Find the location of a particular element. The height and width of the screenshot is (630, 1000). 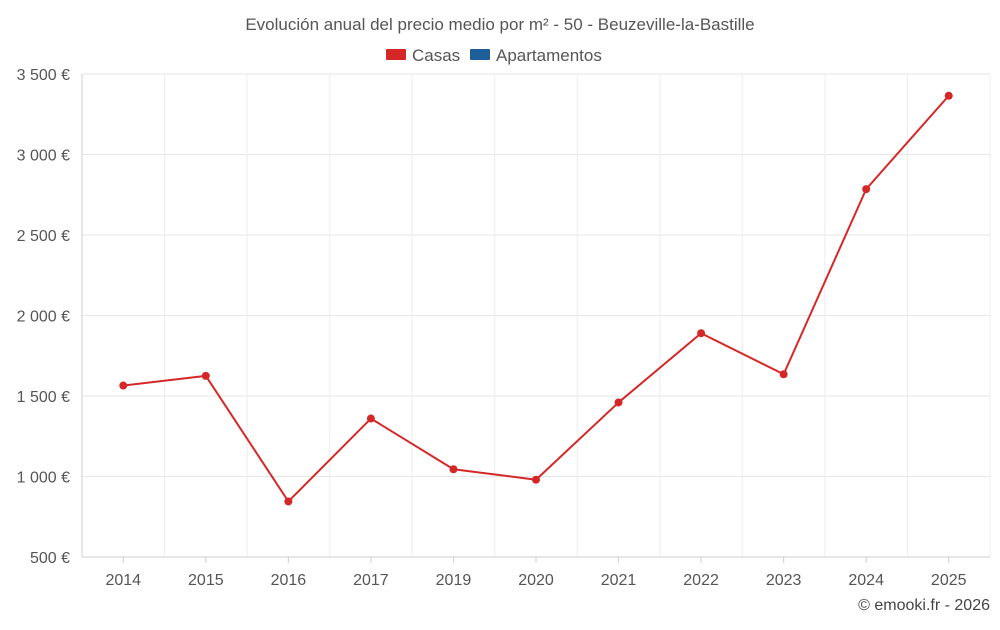

y-tick-label: 3 000 € is located at coordinates (43, 156).